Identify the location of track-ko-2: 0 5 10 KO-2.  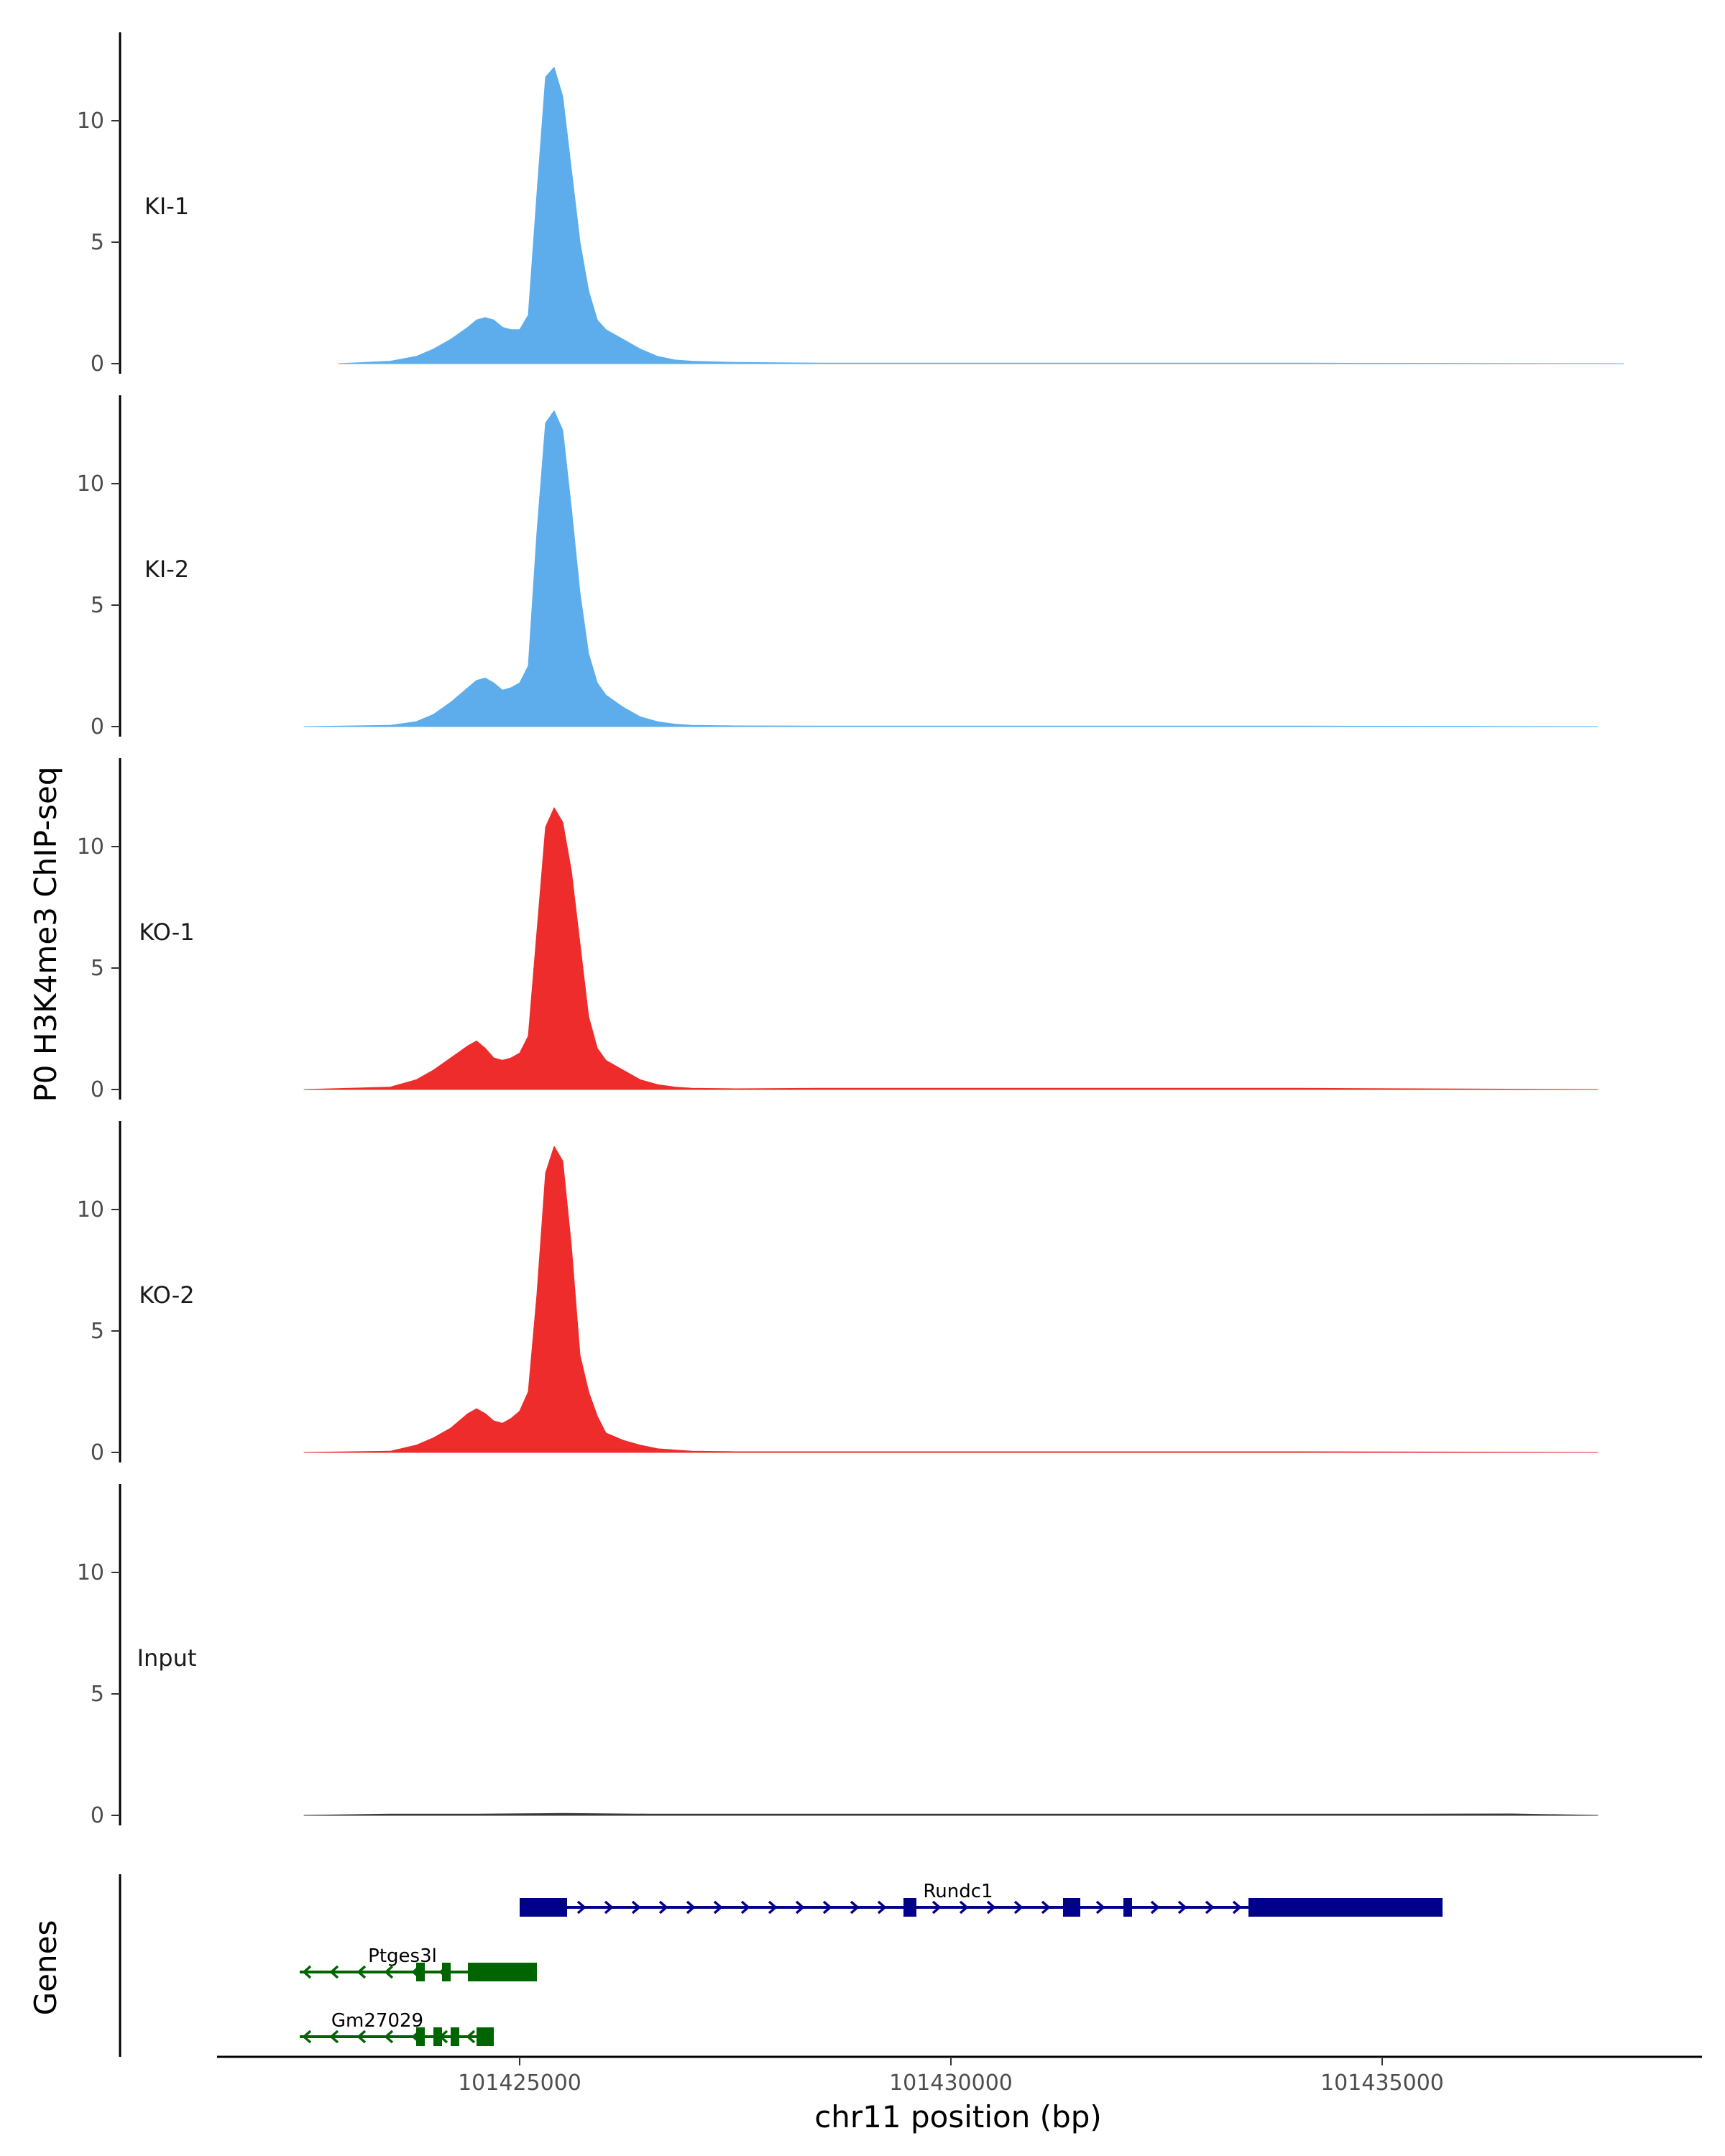
(837, 1293).